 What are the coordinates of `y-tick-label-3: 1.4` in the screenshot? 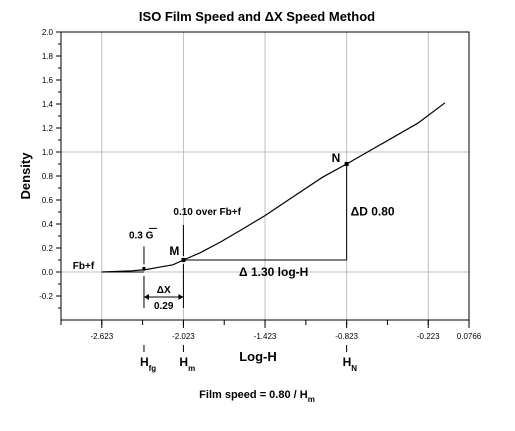 It's located at (48, 104).